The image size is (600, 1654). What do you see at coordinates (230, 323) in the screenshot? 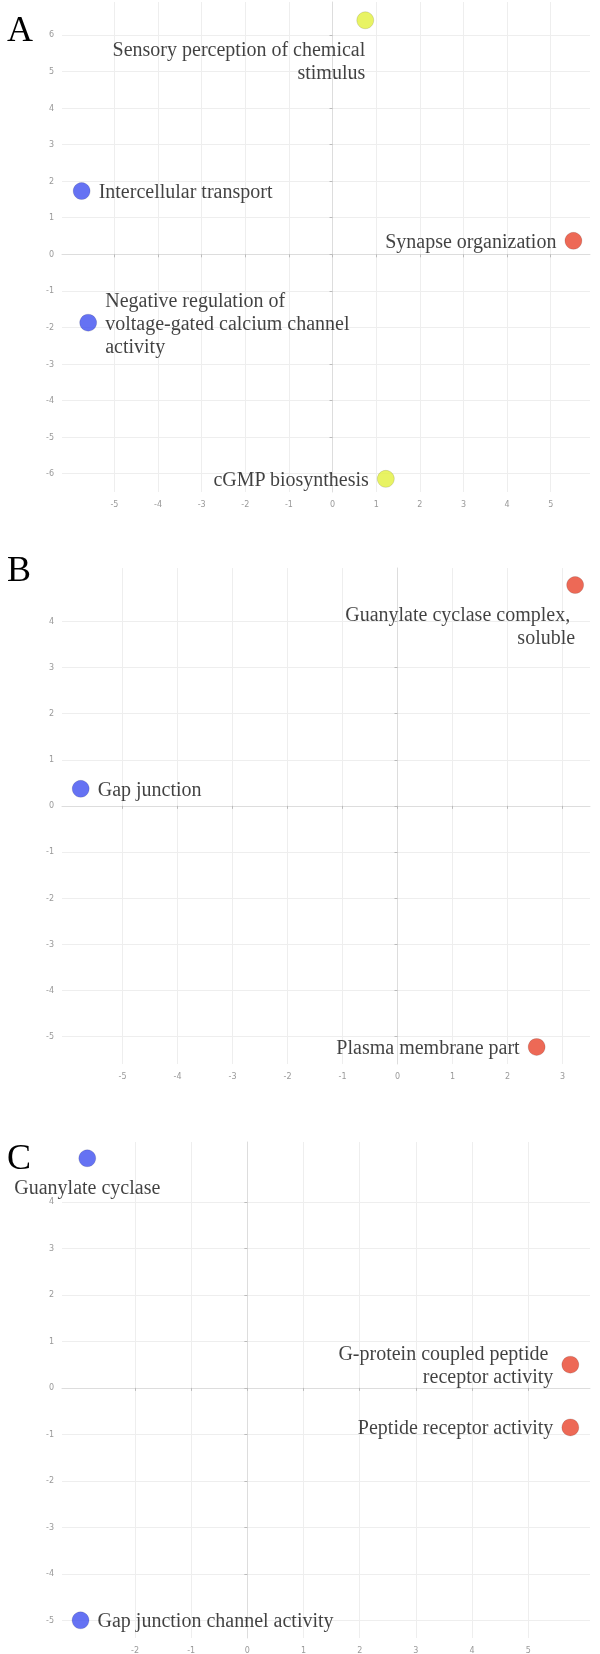
I see `data-label: Negative regulation of voltage-gated calcium channel activity` at bounding box center [230, 323].